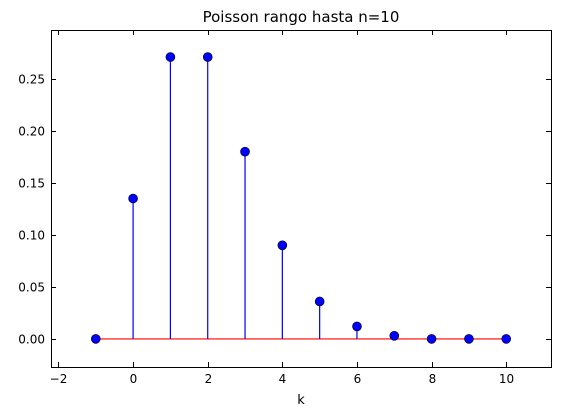 This screenshot has width=564, height=412. What do you see at coordinates (506, 379) in the screenshot?
I see `x-tick-label: 10` at bounding box center [506, 379].